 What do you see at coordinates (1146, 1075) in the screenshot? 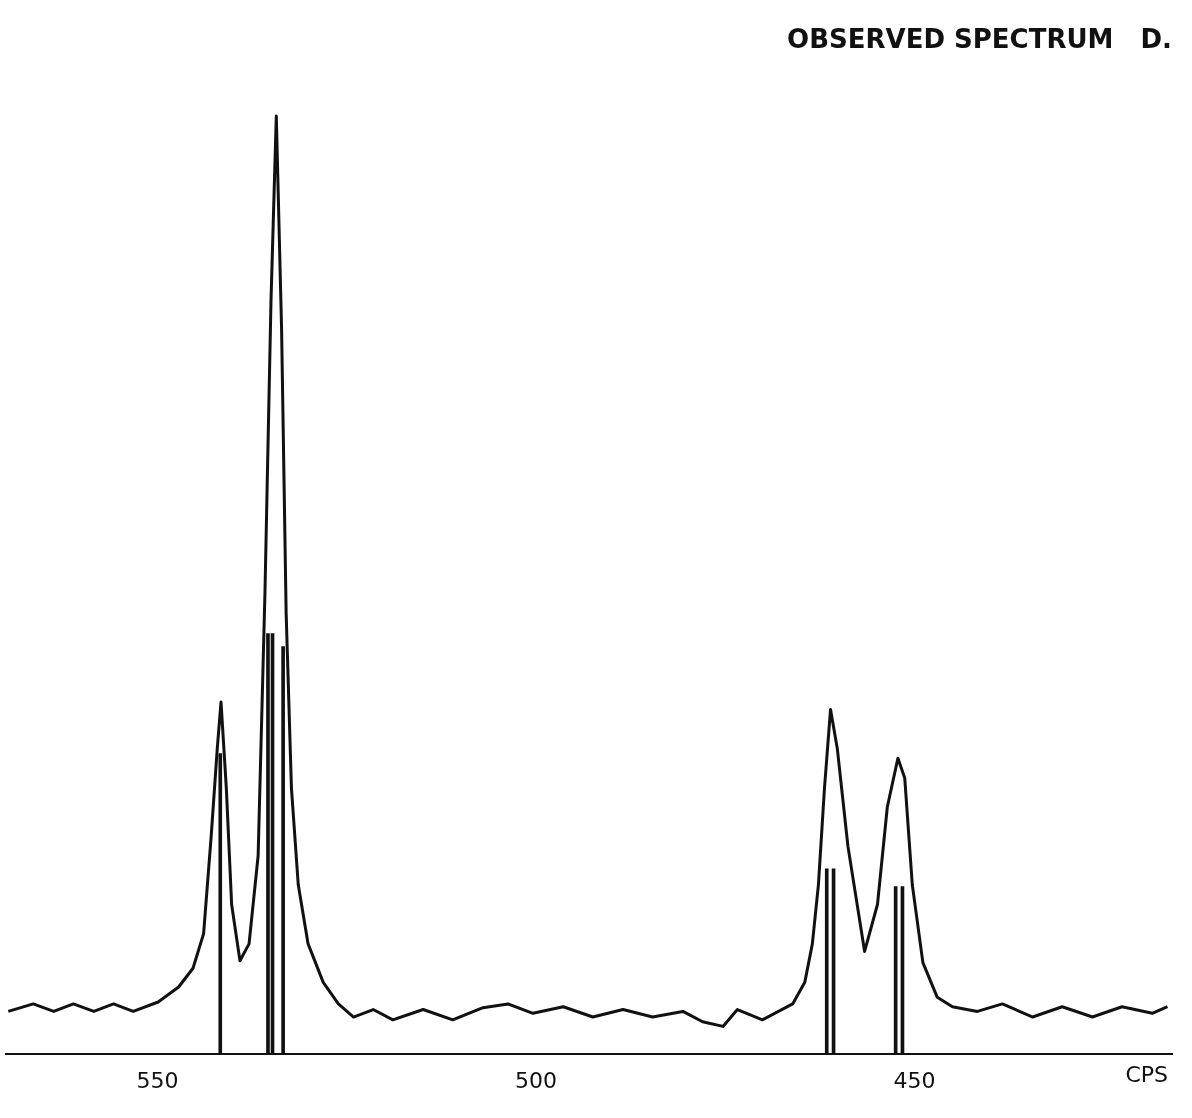
I see `x-axis-title: CPS` at bounding box center [1146, 1075].